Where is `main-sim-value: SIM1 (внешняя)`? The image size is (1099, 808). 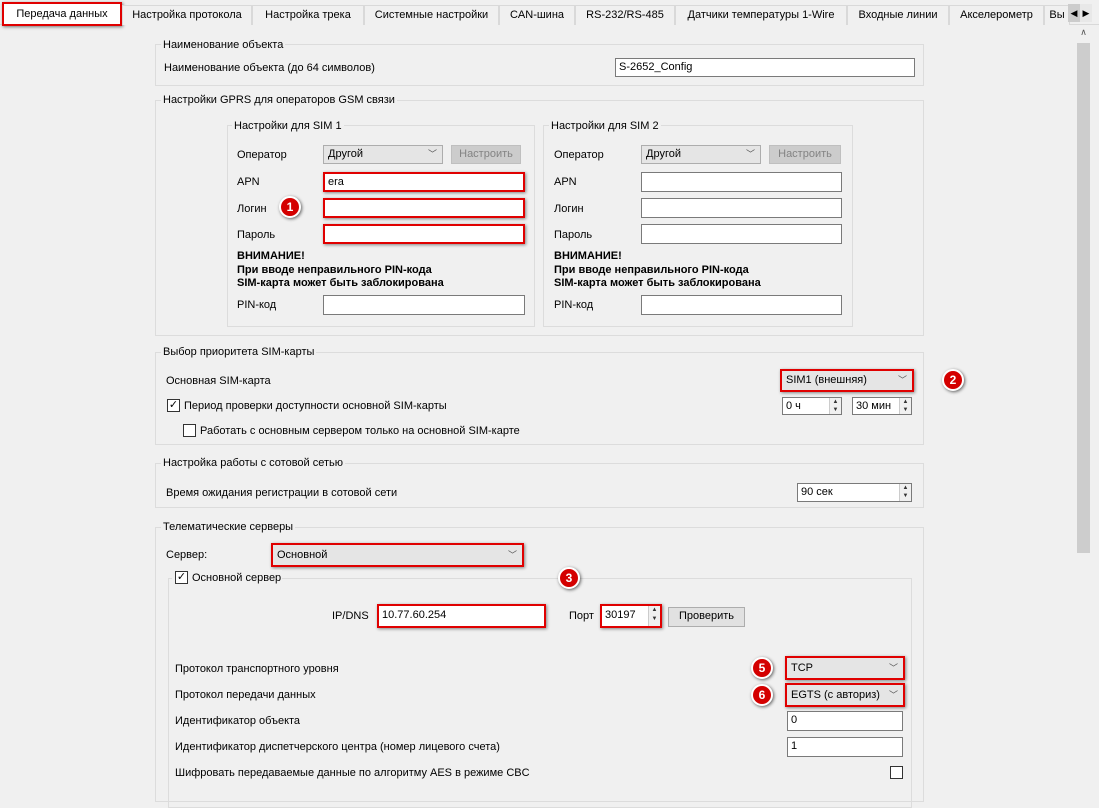 main-sim-value: SIM1 (внешняя) is located at coordinates (826, 380).